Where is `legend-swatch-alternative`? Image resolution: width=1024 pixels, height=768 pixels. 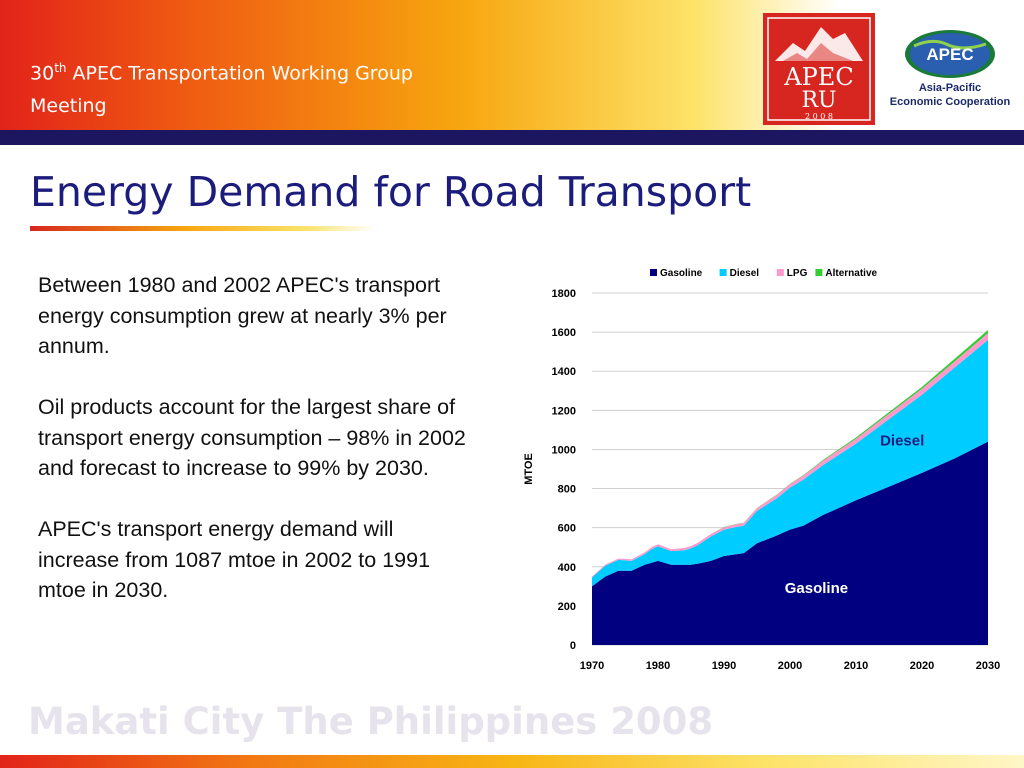
legend-swatch-alternative is located at coordinates (819, 272).